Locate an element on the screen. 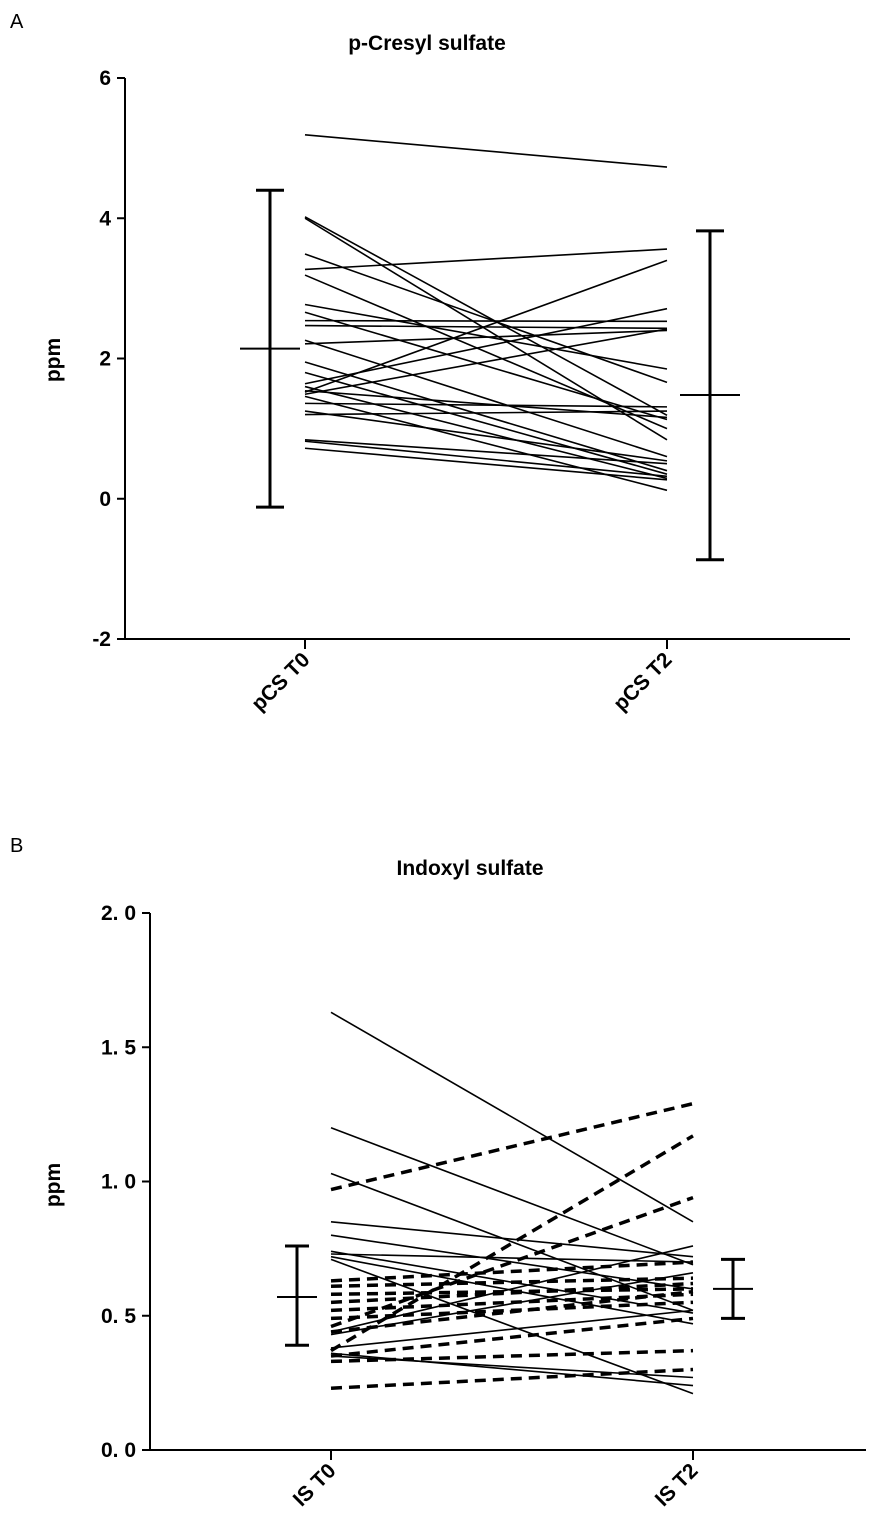  y-tick-label: -2 is located at coordinates (101, 639).